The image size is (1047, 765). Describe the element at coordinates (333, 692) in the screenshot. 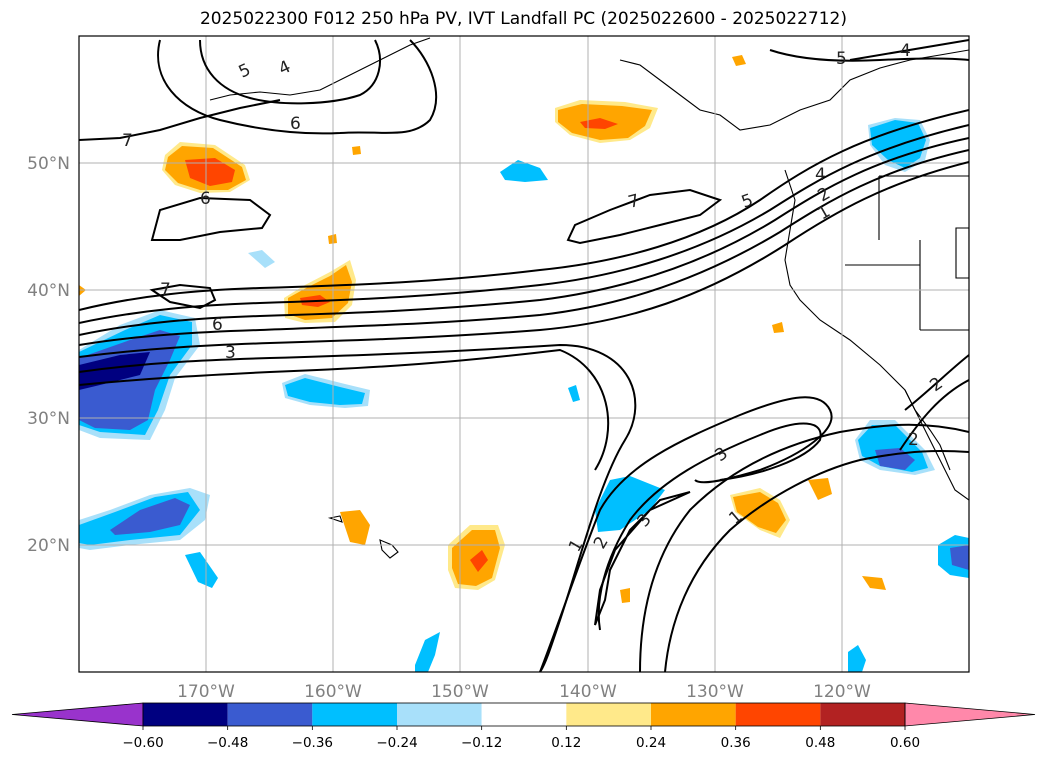

I see `lon-tick-label: 160°W` at that location.